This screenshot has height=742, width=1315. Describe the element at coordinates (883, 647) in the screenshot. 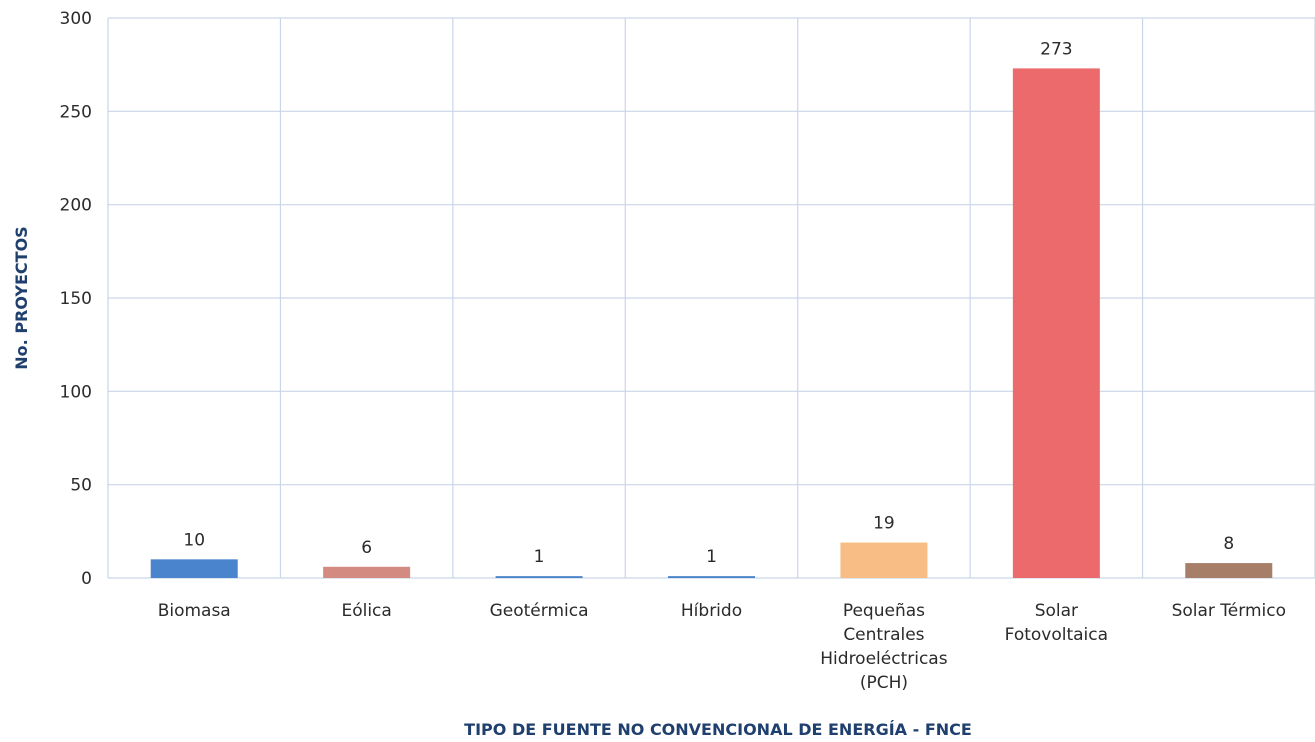

I see `x-tick-label: Pequeñas Centrales Hidroeléctricas (PCH)` at that location.